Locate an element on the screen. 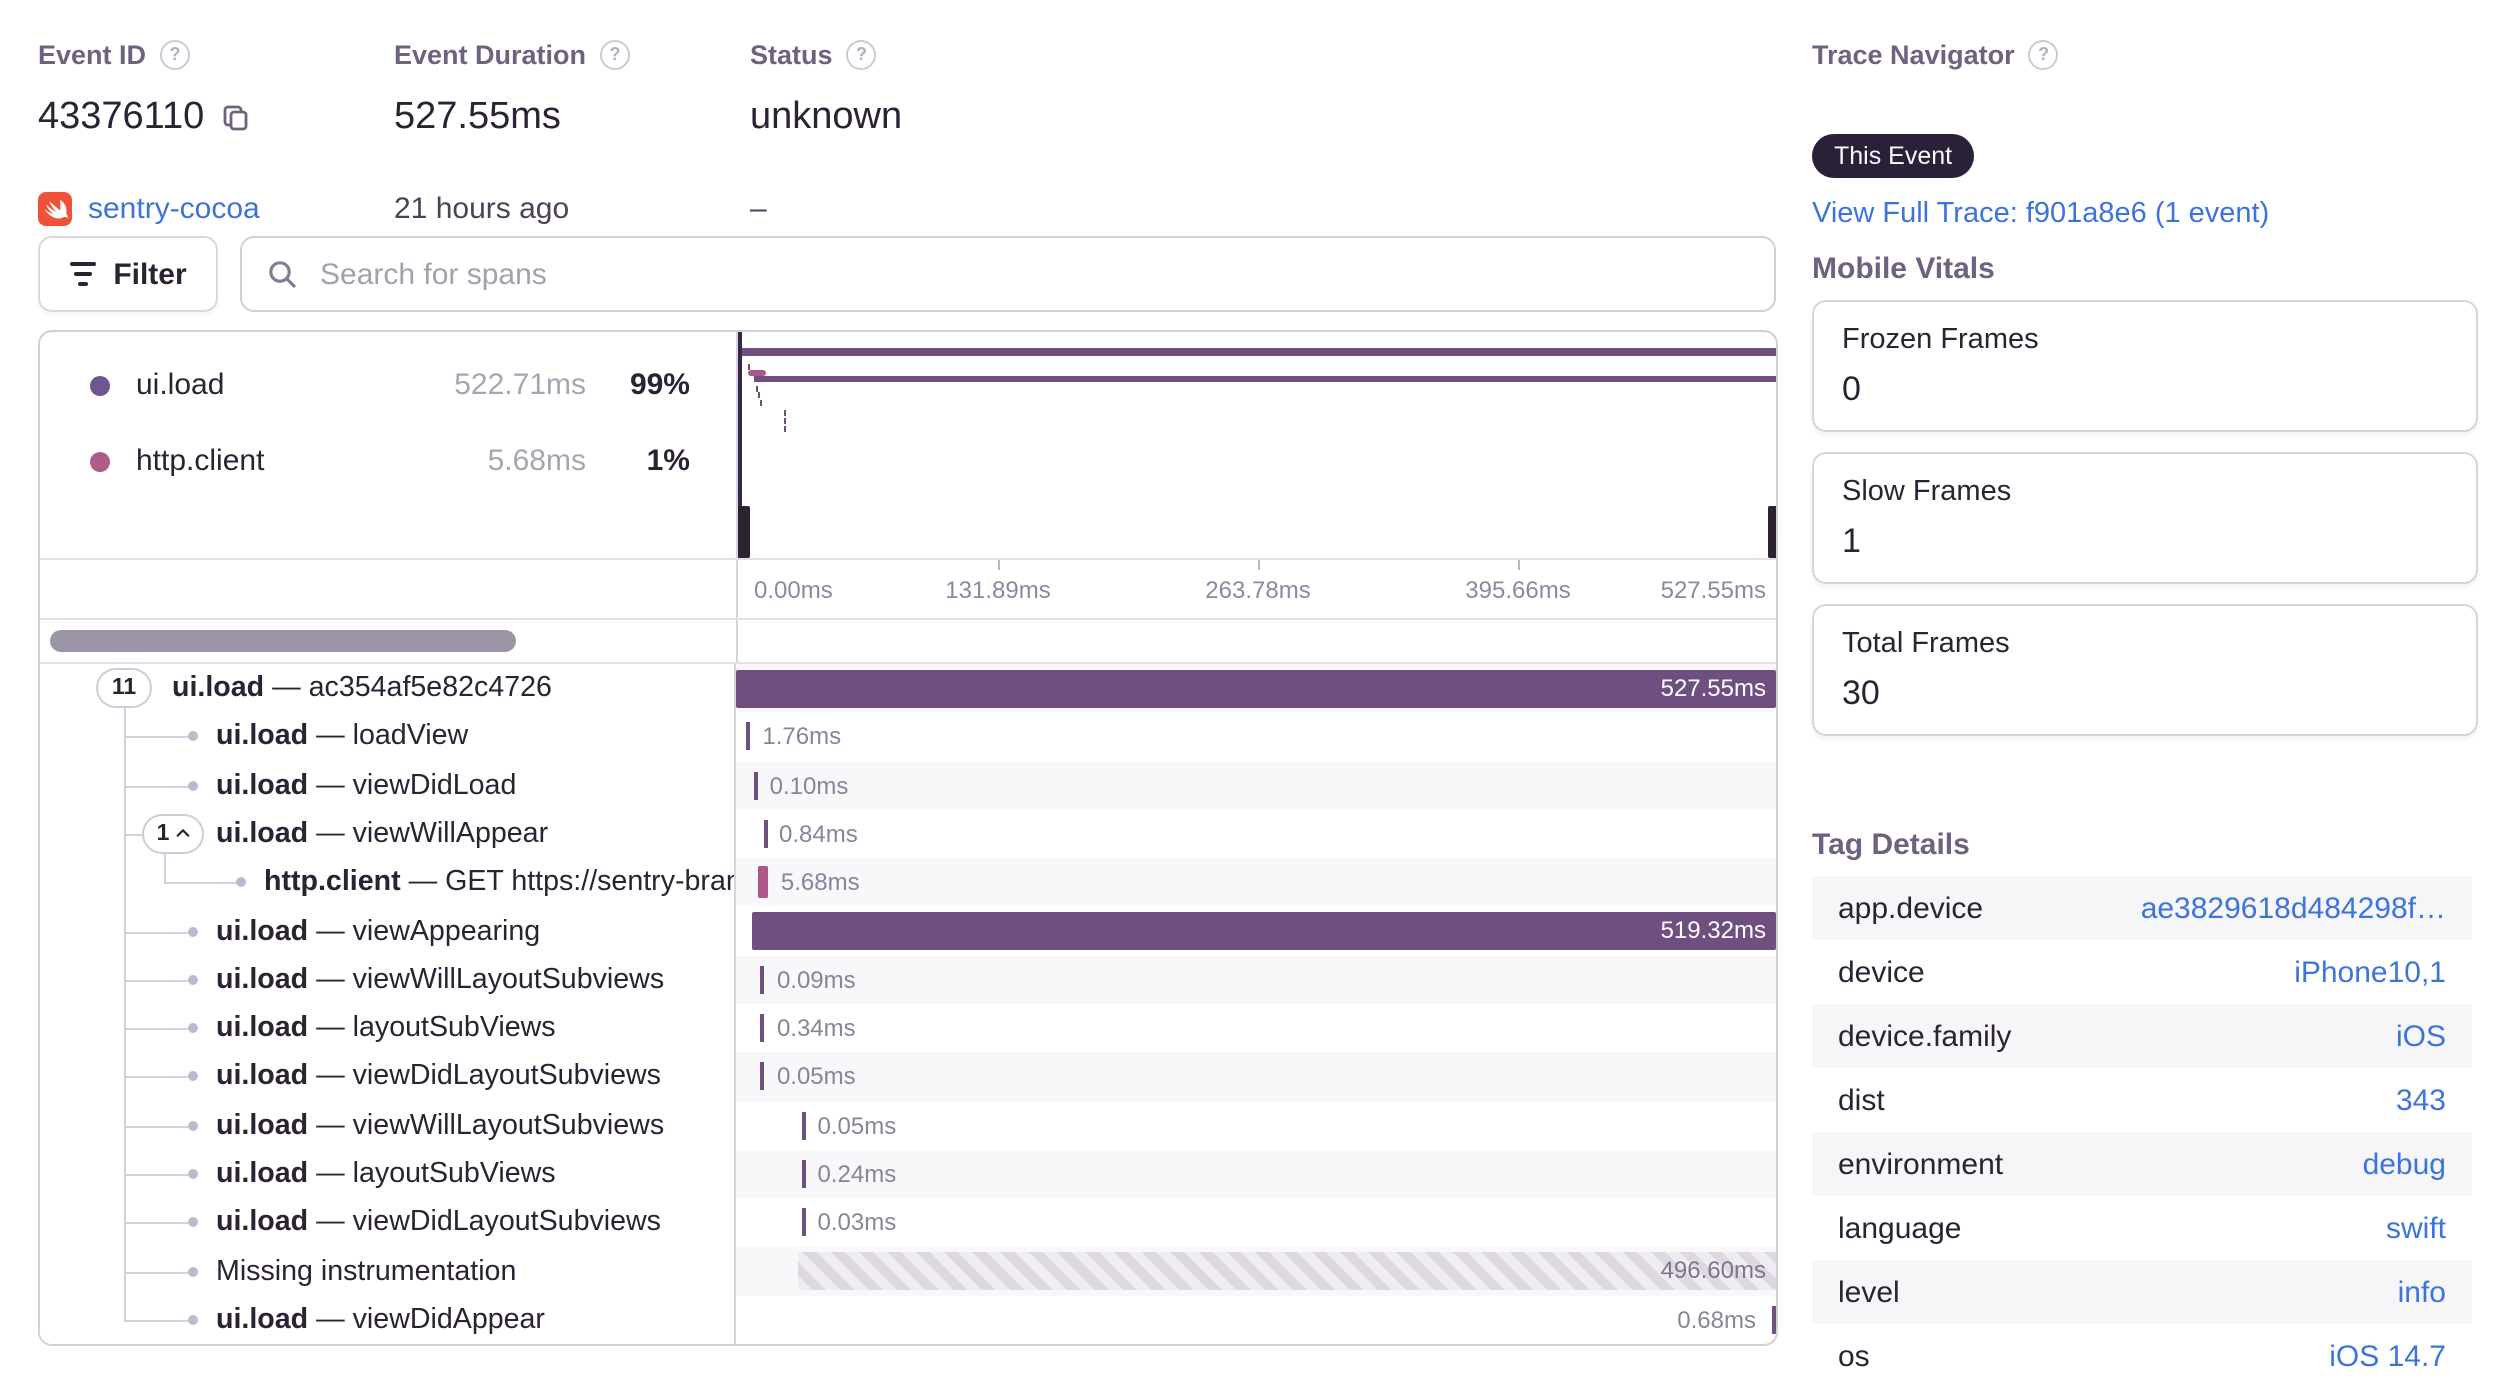 This screenshot has width=2494, height=1388. status-label-text: Status is located at coordinates (791, 55).